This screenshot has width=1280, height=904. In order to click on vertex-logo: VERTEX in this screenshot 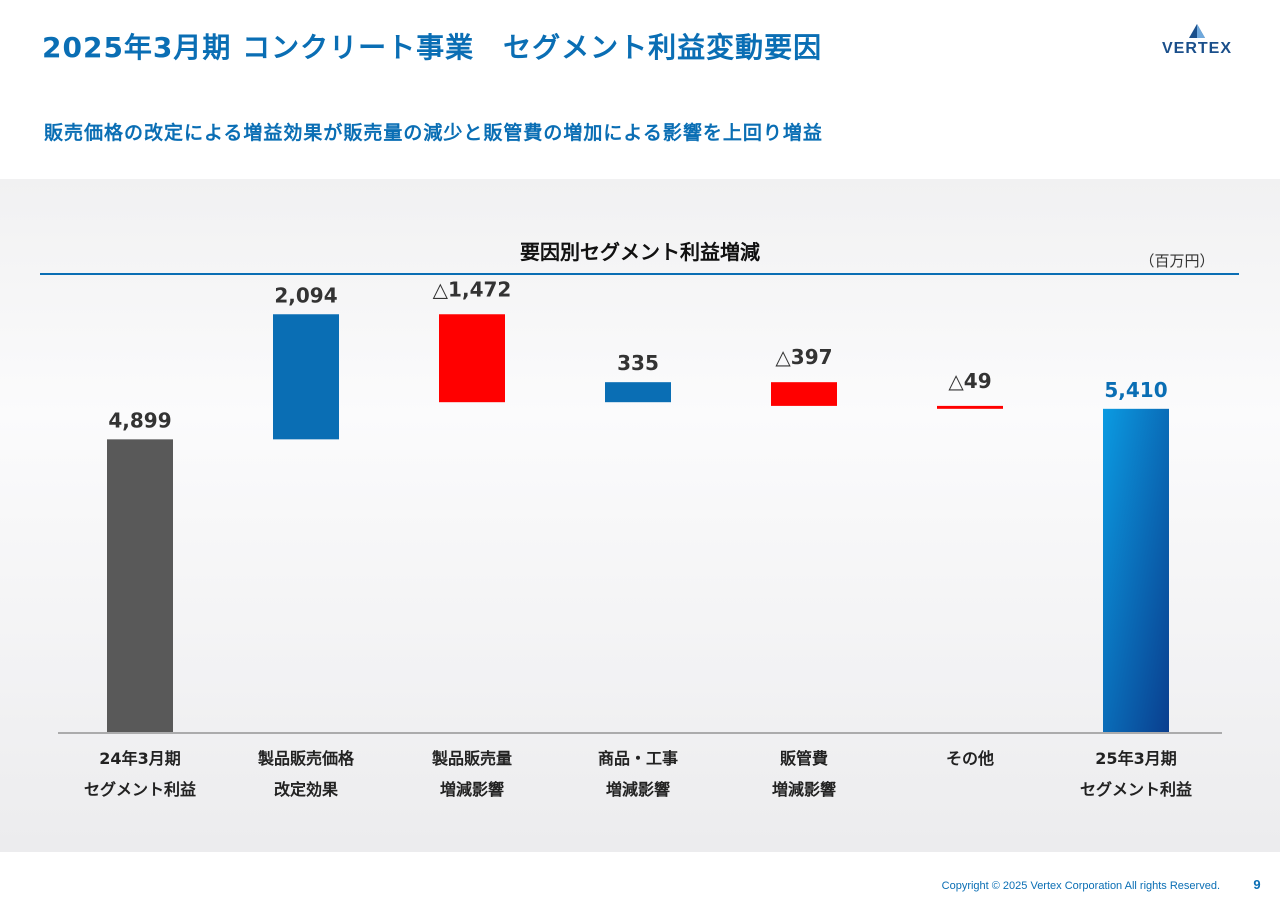, I will do `click(1197, 41)`.